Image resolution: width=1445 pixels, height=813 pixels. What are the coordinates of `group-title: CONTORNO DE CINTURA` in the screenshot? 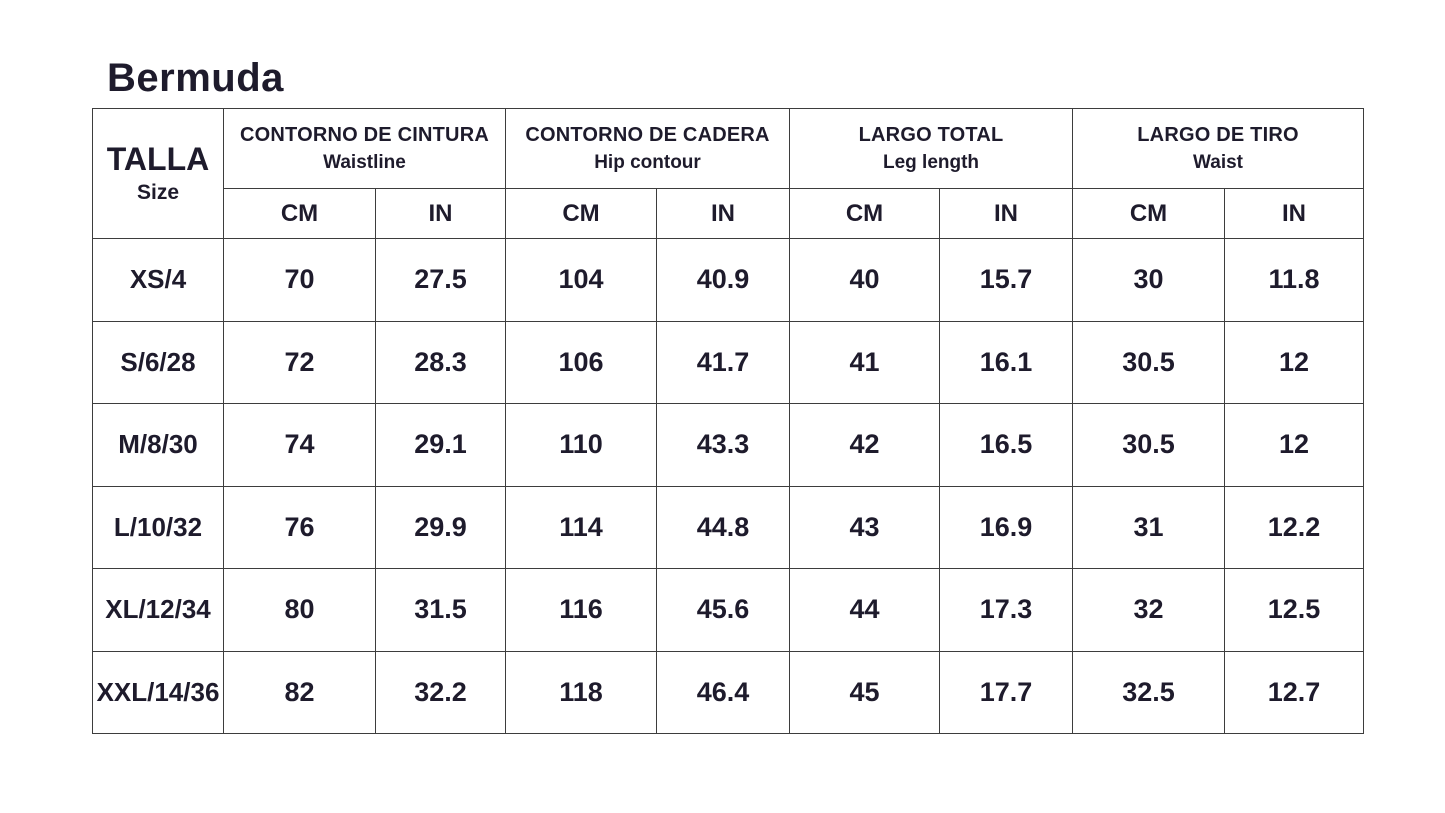 It's located at (364, 134).